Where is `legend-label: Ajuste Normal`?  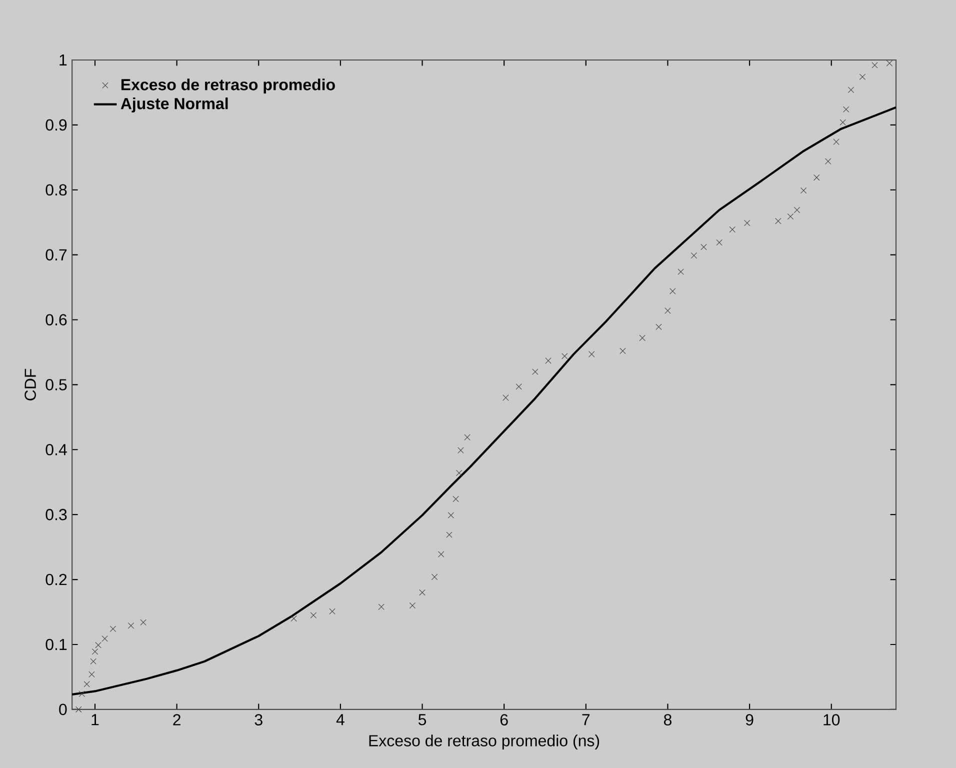 legend-label: Ajuste Normal is located at coordinates (174, 104).